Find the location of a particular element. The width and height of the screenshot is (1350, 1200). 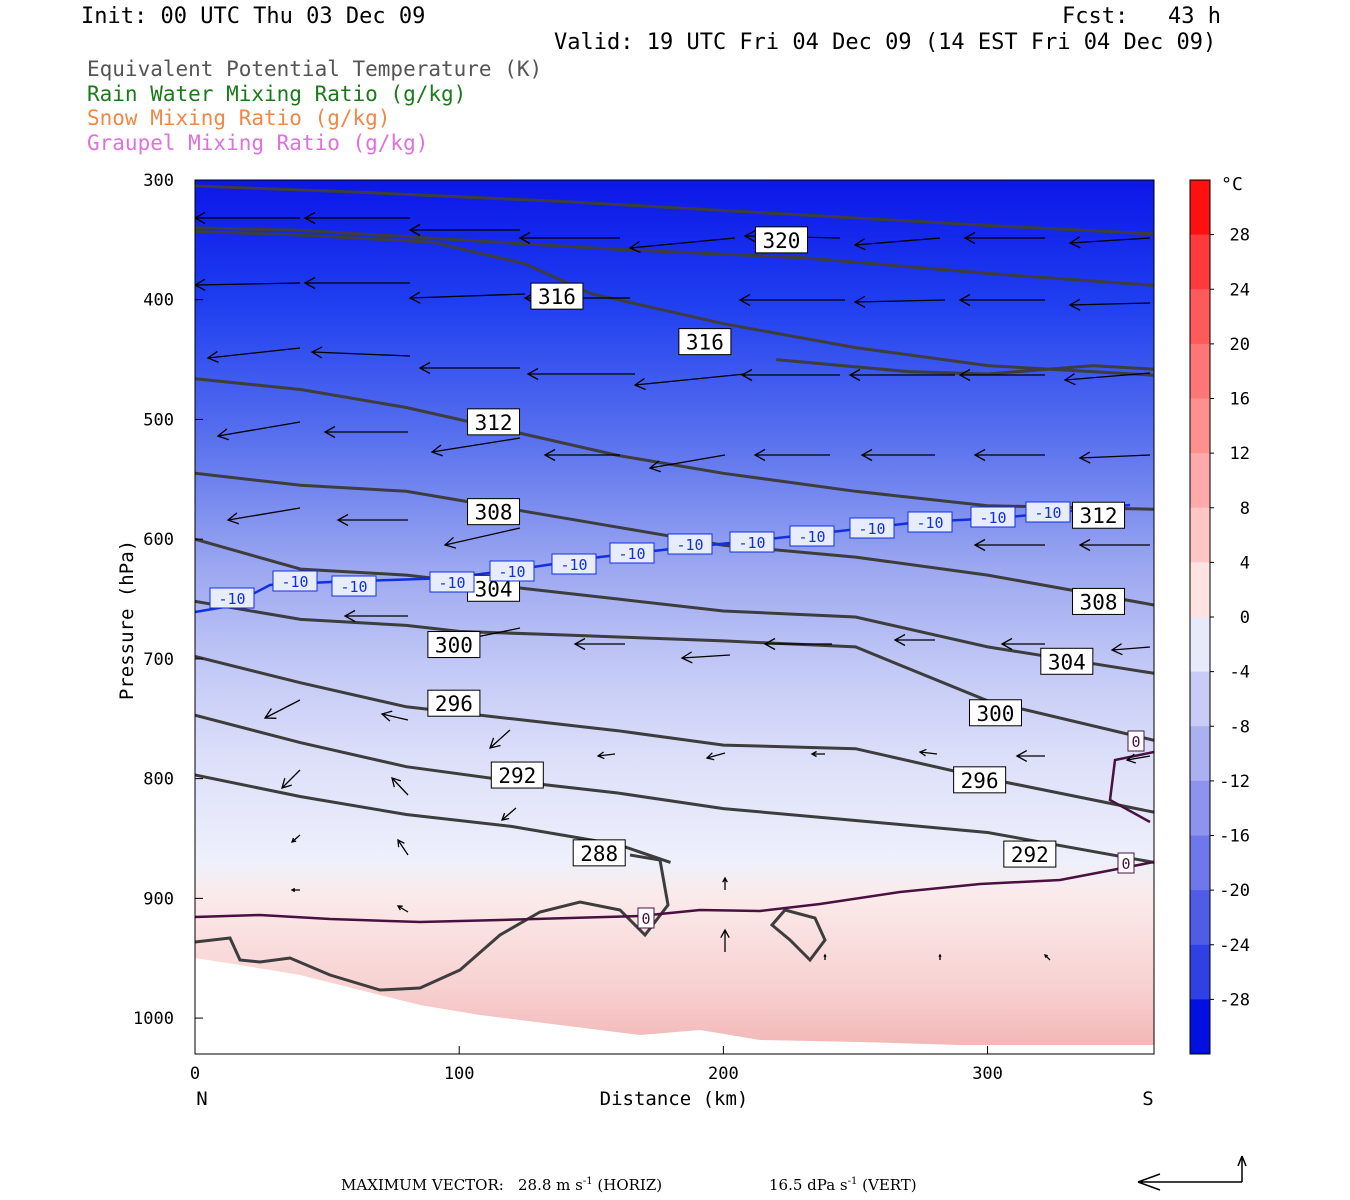

x-end-label-north: N is located at coordinates (201, 1099).